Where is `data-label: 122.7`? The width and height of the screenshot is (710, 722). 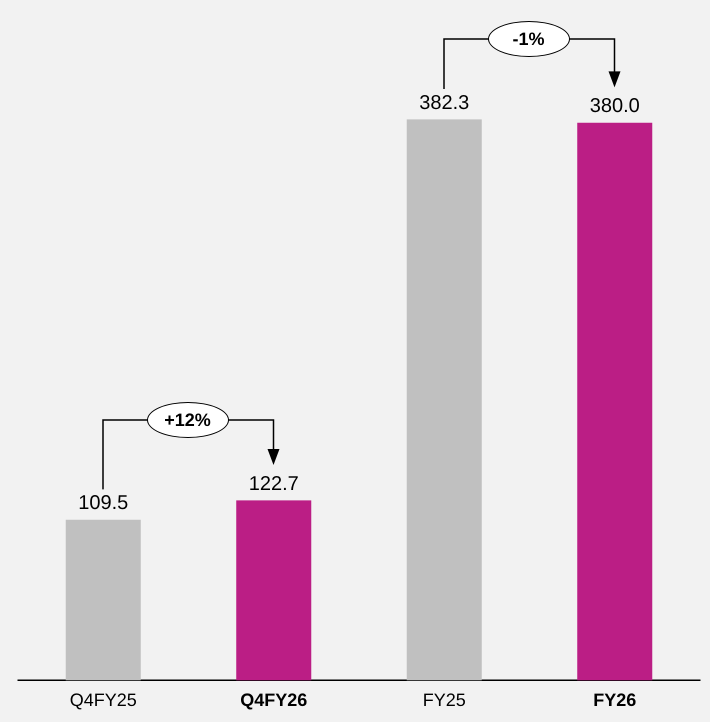 data-label: 122.7 is located at coordinates (273, 483).